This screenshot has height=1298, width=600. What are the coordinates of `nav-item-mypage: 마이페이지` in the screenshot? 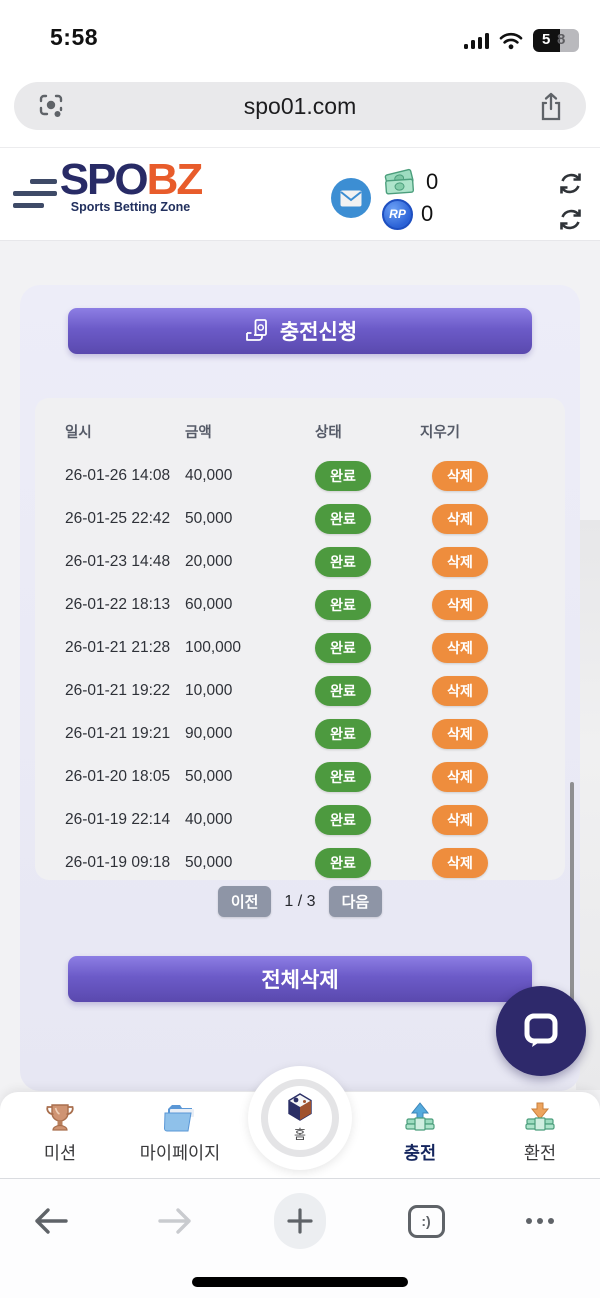 It's located at (180, 1135).